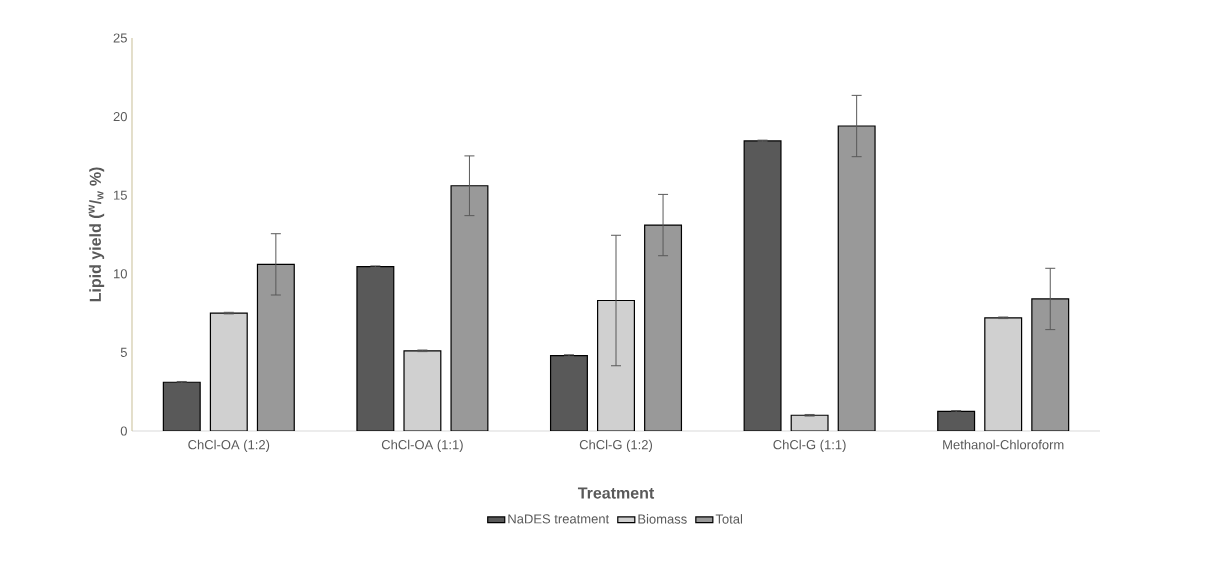 The height and width of the screenshot is (563, 1222). Describe the element at coordinates (123, 352) in the screenshot. I see `y-tick-label: 5` at that location.